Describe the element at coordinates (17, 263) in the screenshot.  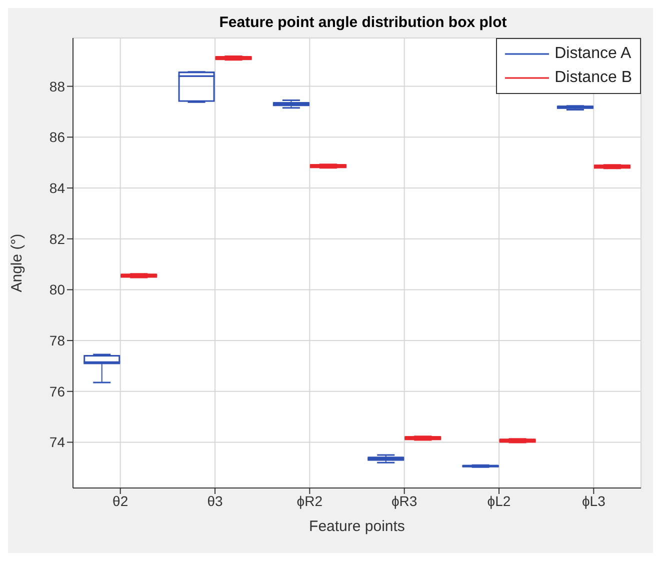
I see `y-axis-title: Angle (°)` at that location.